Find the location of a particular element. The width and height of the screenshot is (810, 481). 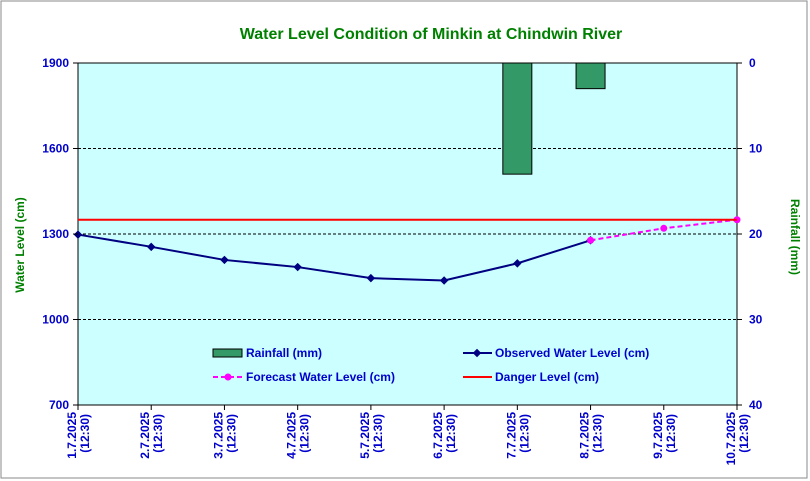

legend-observed-marker is located at coordinates (477, 353).